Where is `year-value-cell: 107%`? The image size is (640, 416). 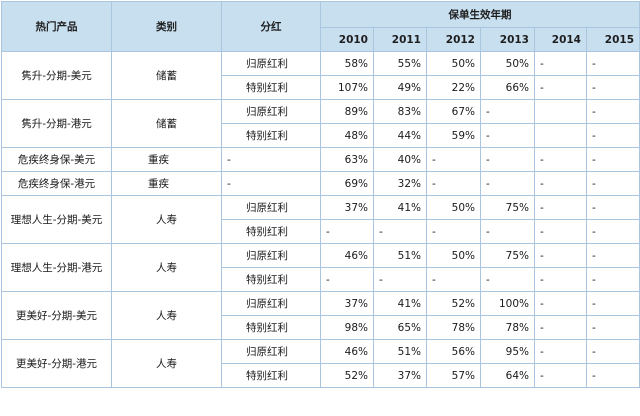 year-value-cell: 107% is located at coordinates (347, 87).